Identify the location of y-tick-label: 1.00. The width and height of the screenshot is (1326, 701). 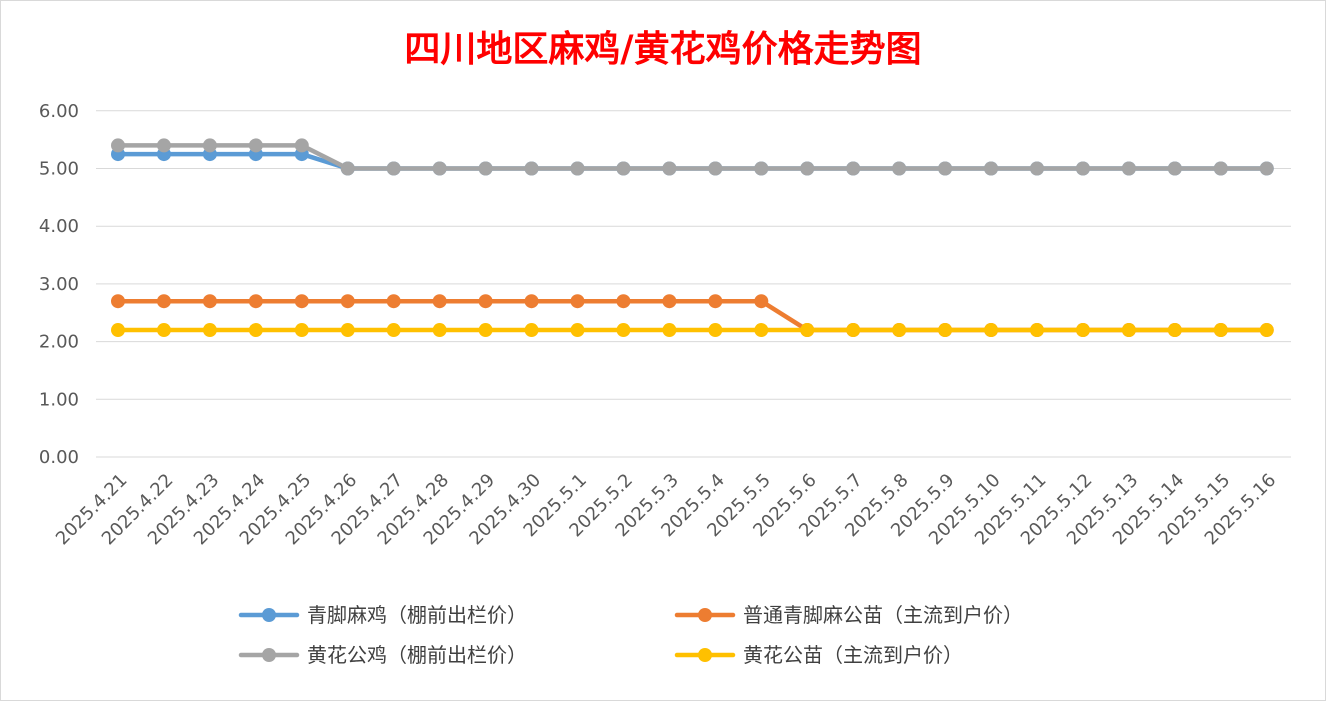
(59, 399).